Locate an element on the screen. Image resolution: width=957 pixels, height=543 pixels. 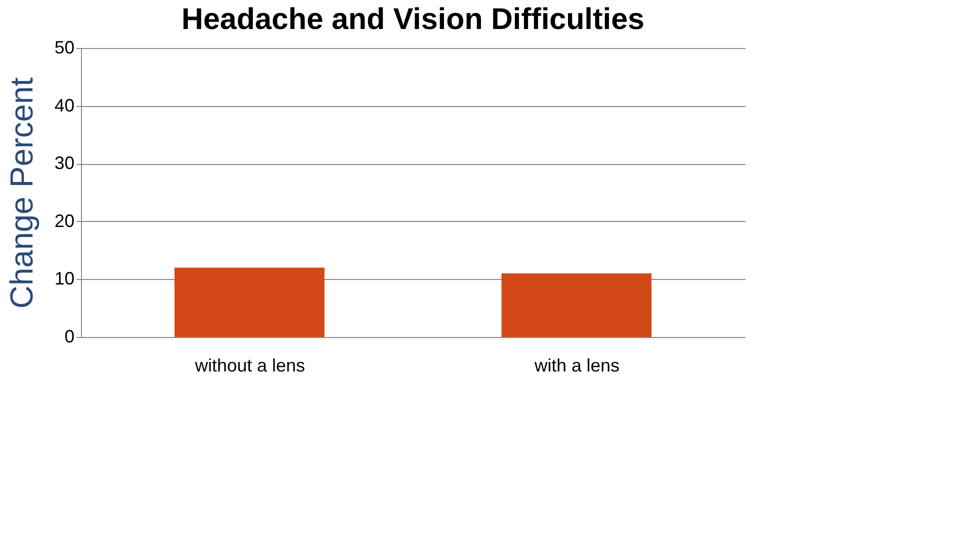
y-tick-label: 20 is located at coordinates (64, 220).